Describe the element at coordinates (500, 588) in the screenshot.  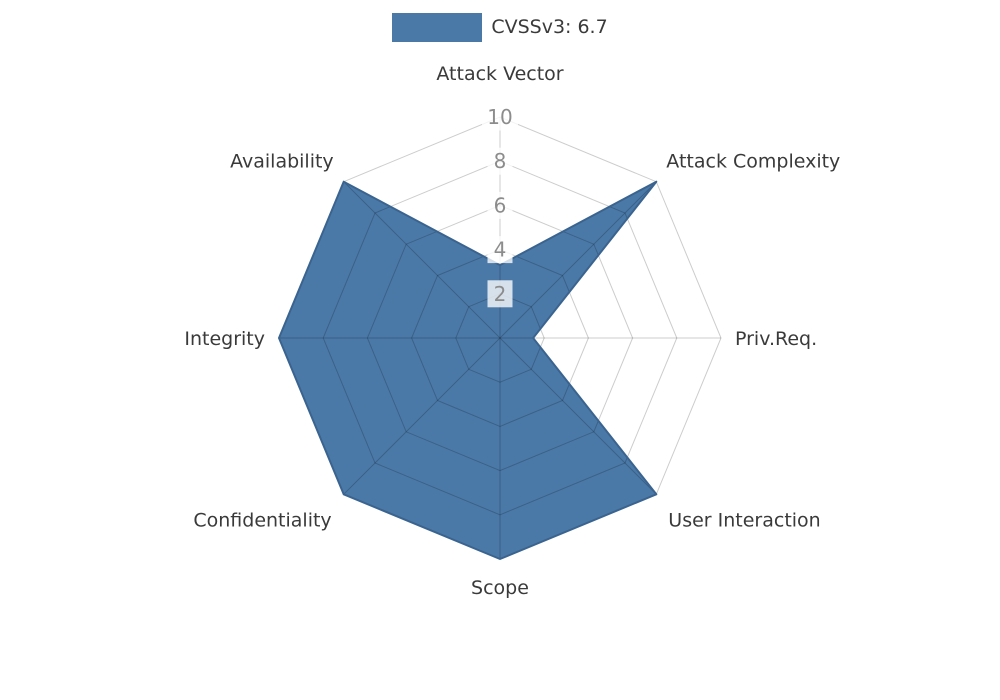
I see `axis-label: Scope` at that location.